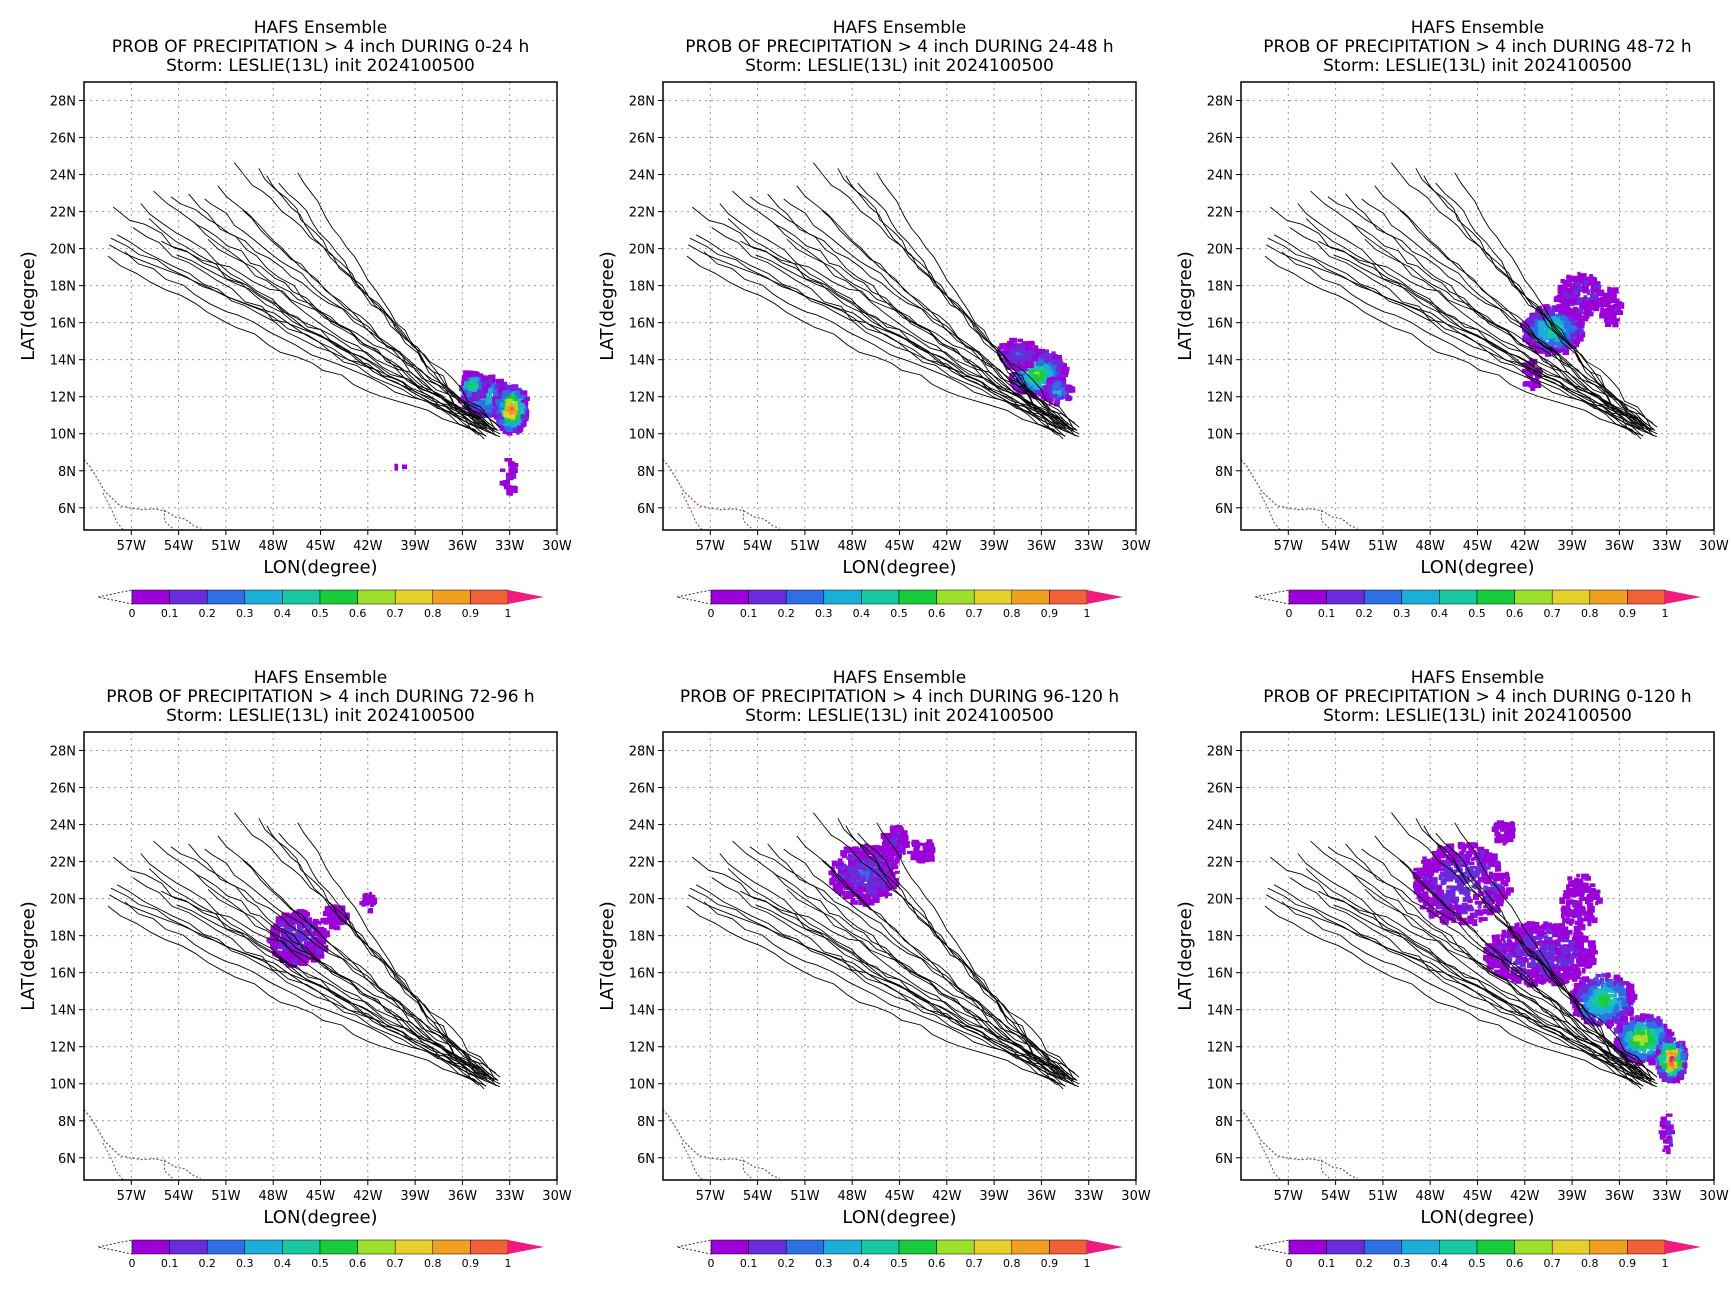 Image resolution: width=1731 pixels, height=1300 pixels. I want to click on lon-tick-label: 45W, so click(1478, 546).